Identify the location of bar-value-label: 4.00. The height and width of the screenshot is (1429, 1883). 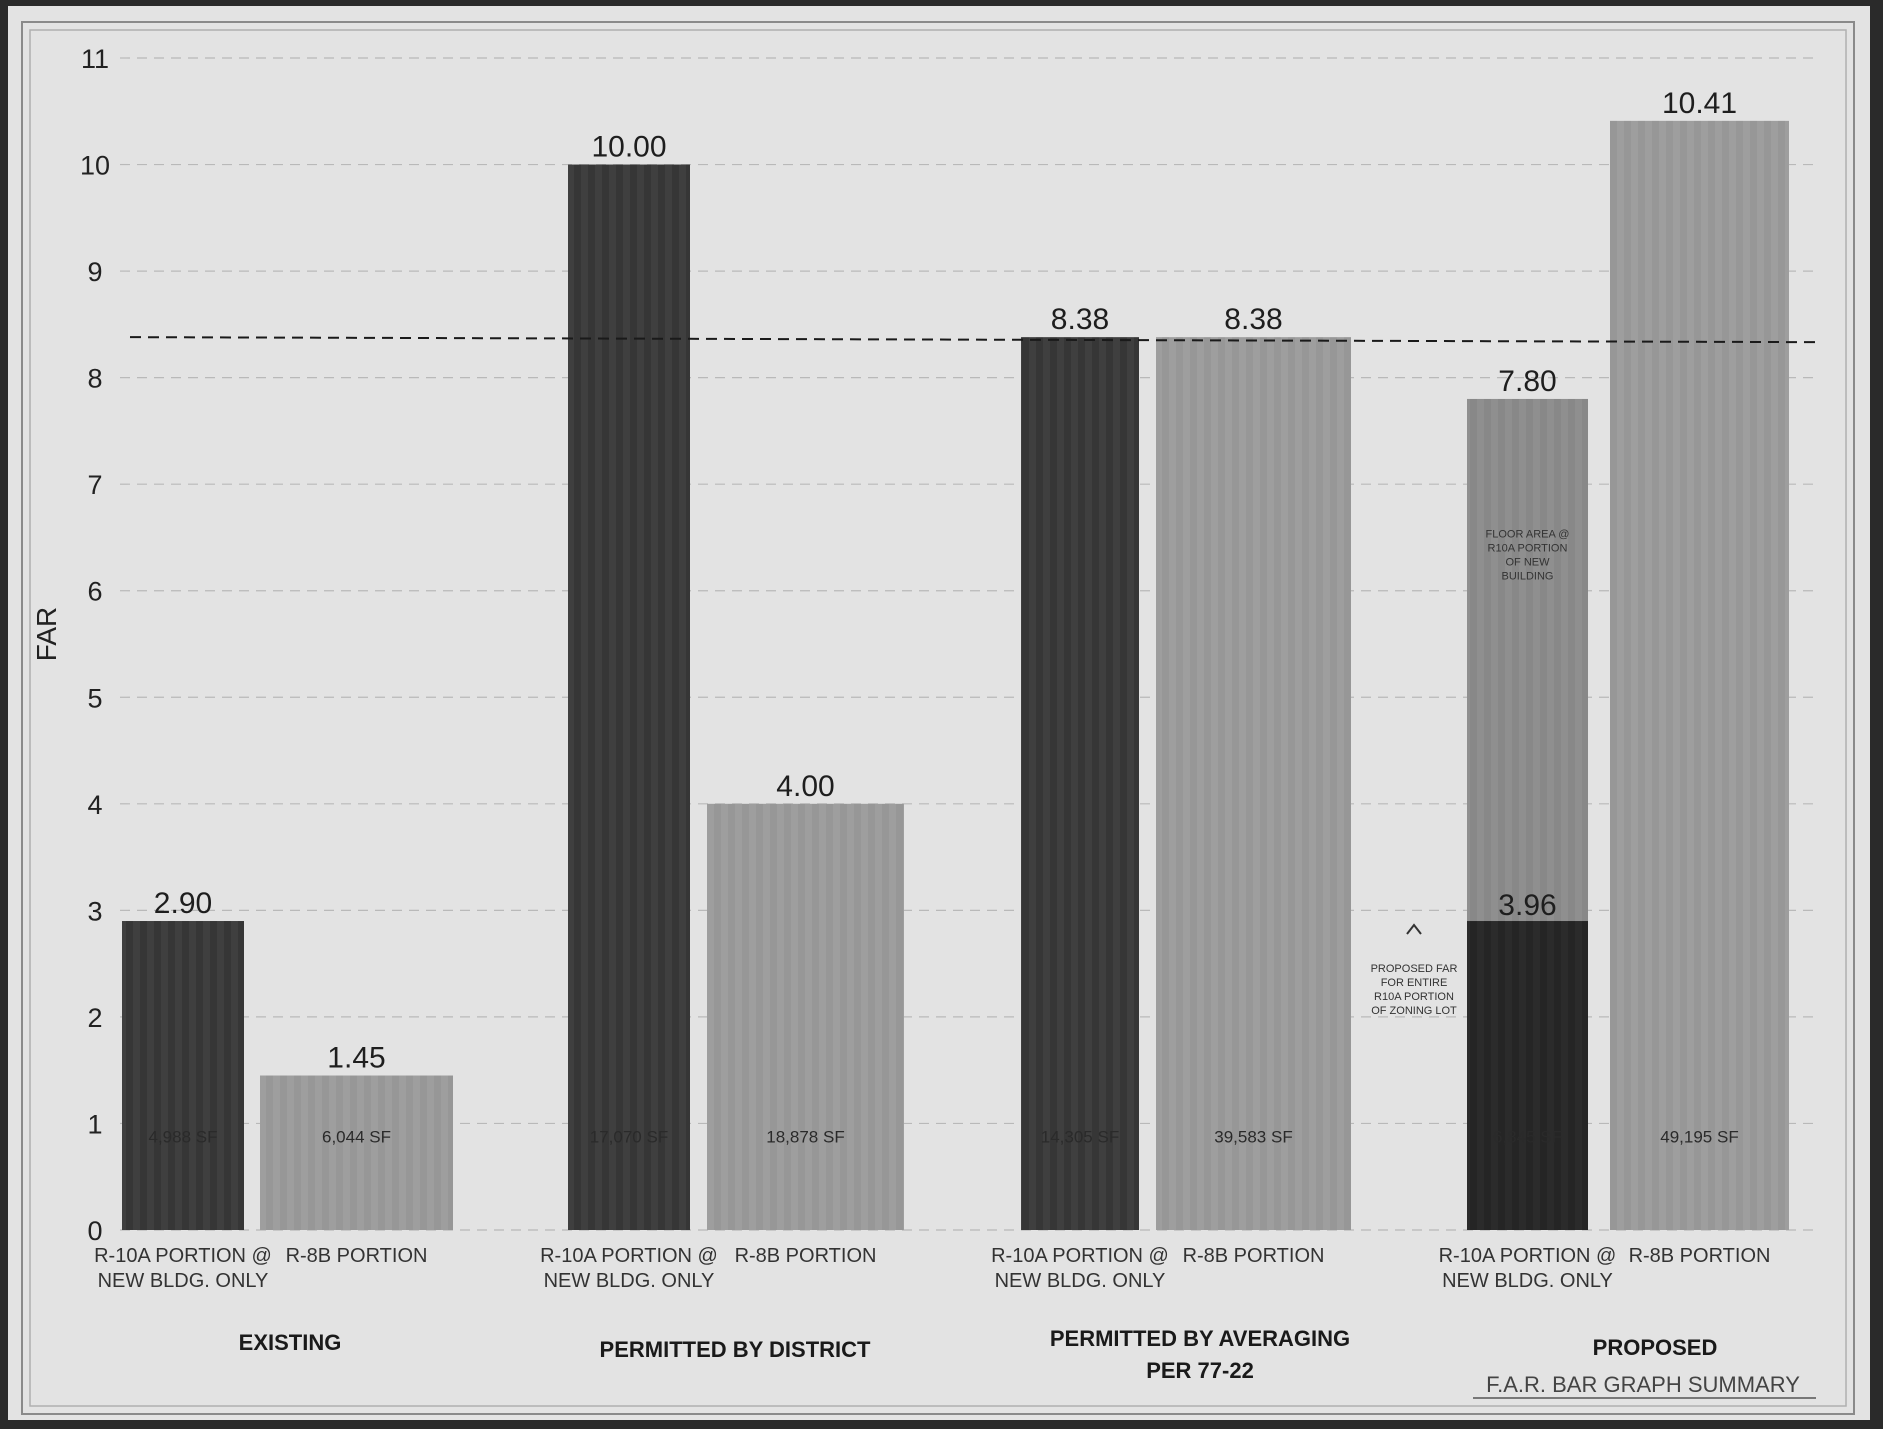
(805, 786).